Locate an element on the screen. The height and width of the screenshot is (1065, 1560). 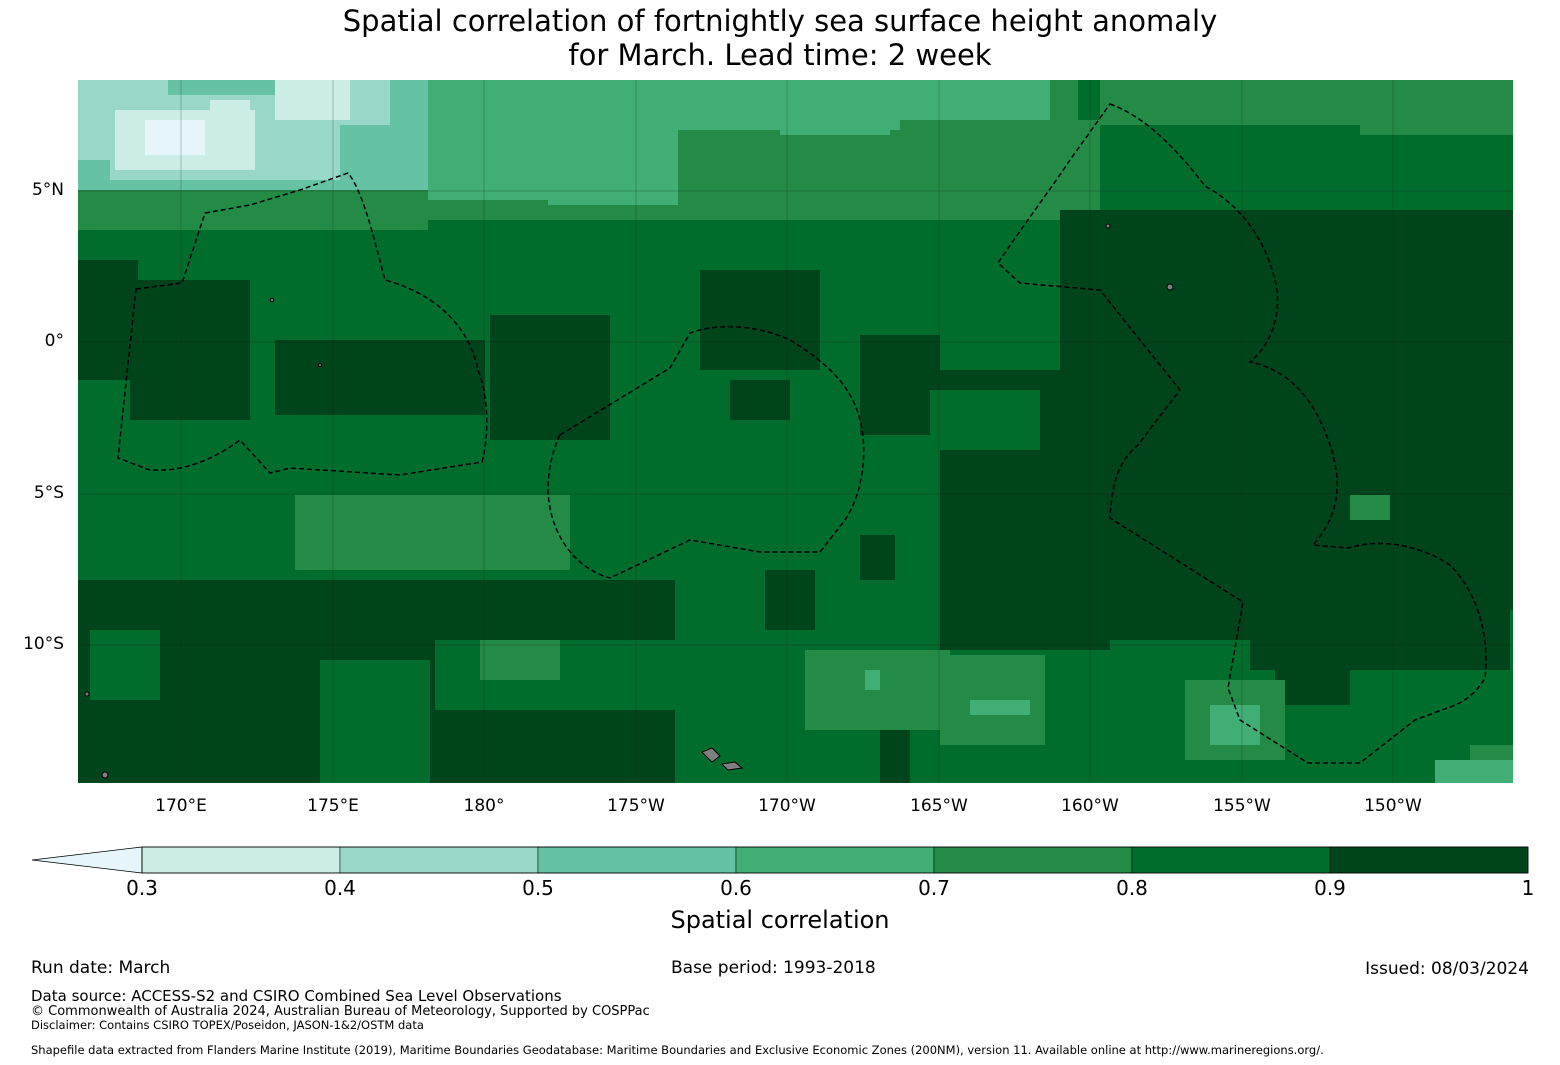
lon-label: 165°W is located at coordinates (939, 806).